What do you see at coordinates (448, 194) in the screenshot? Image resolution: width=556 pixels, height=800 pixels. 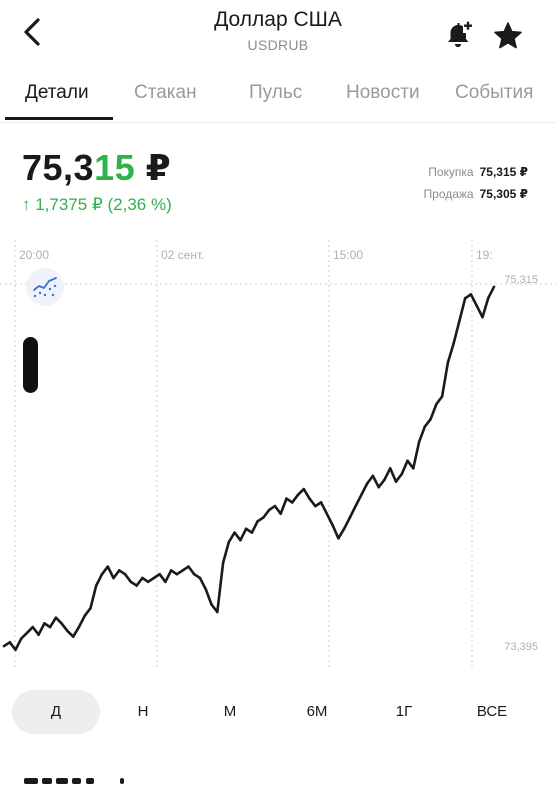 I see `sell-label: Продажа` at bounding box center [448, 194].